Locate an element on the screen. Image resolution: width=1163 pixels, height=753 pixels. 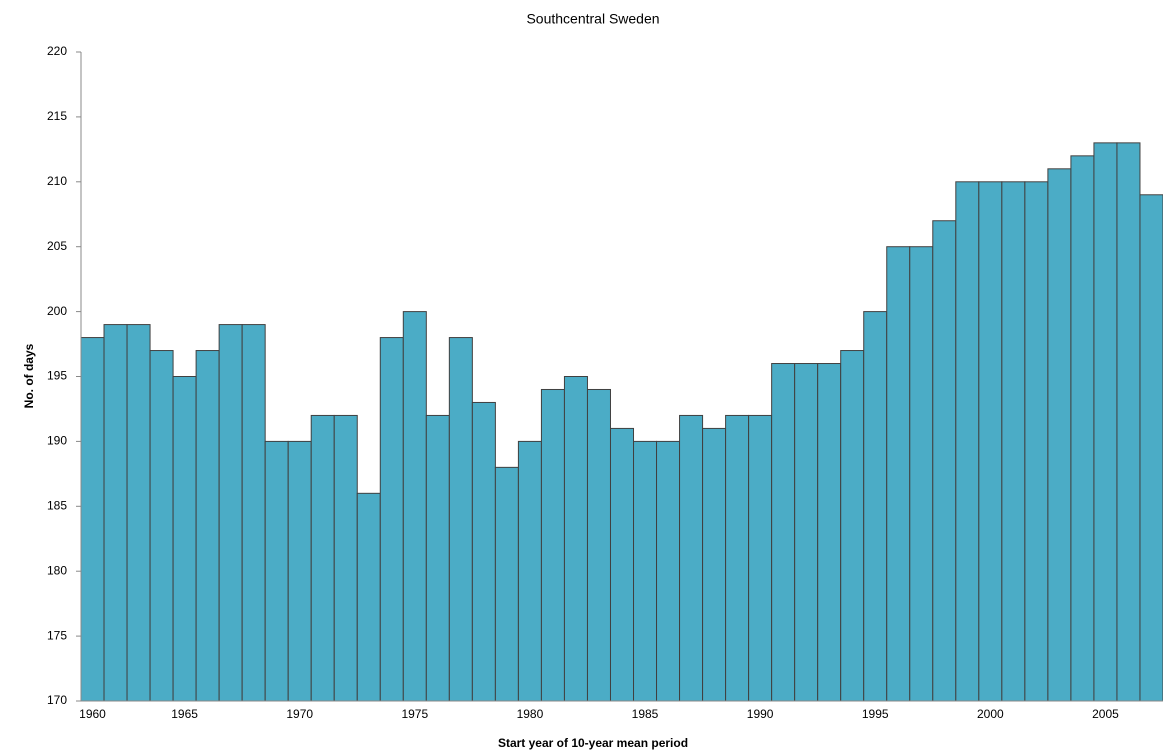
y-tick-label: 200 is located at coordinates (57, 311).